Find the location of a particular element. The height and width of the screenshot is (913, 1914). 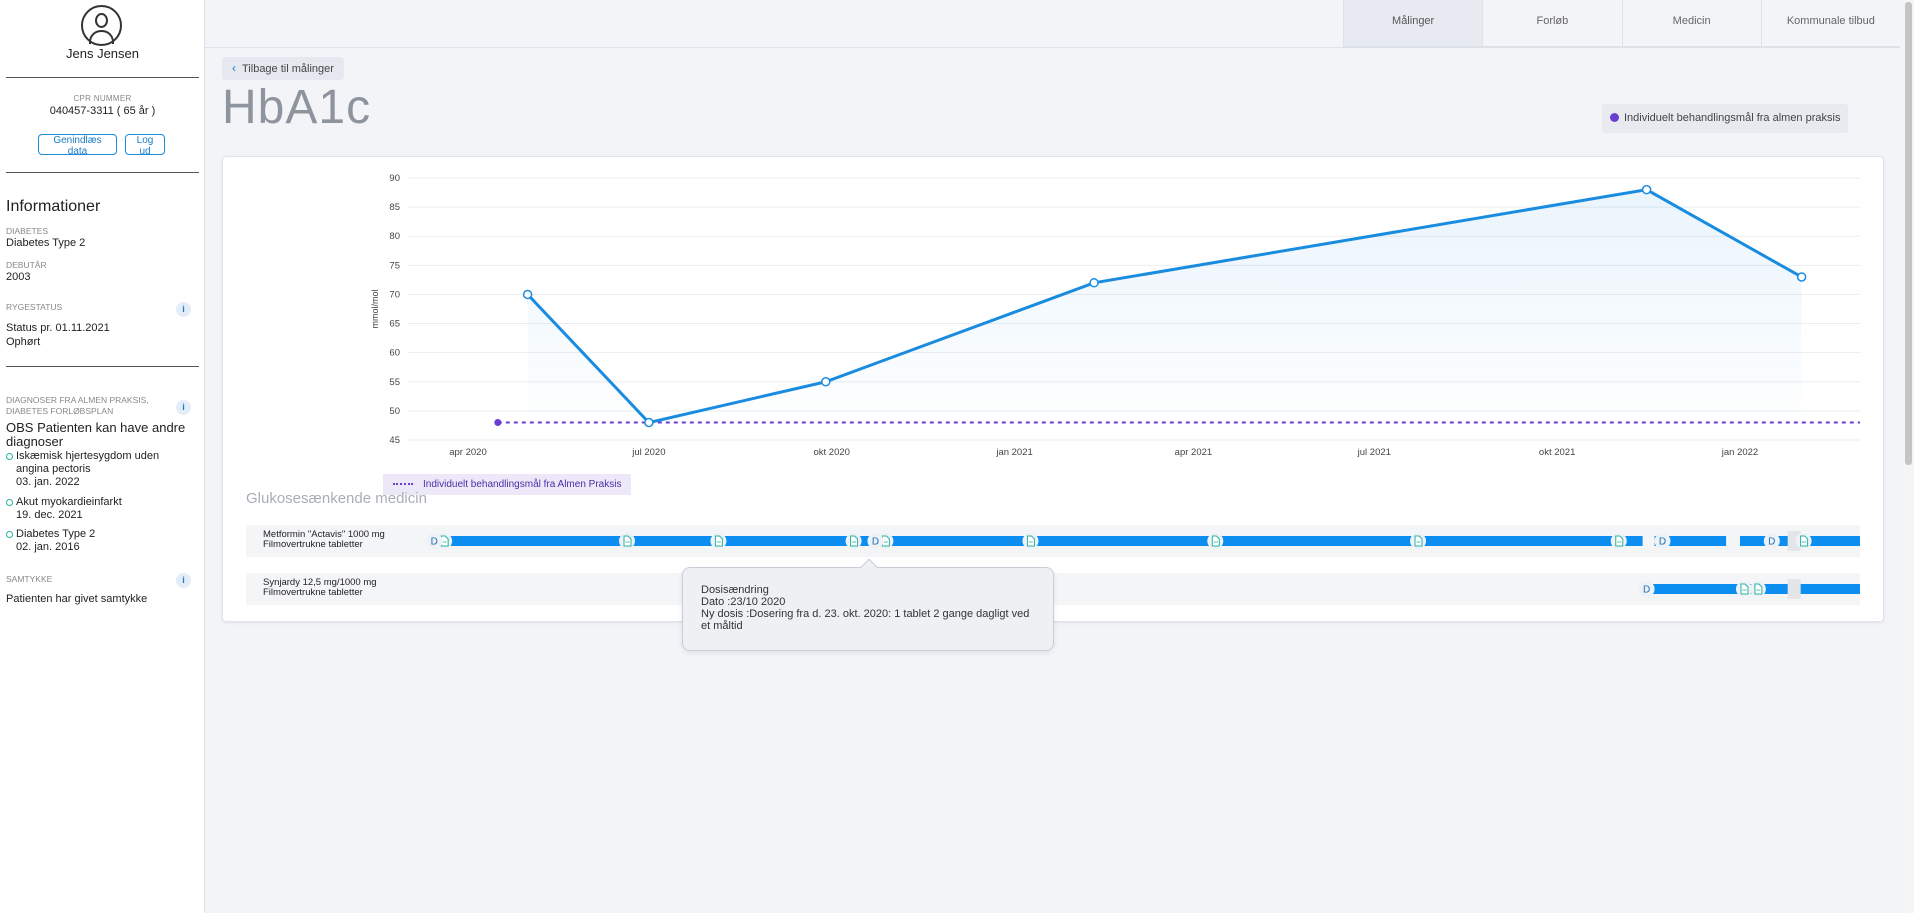

scrollbar is located at coordinates (1908, 456).